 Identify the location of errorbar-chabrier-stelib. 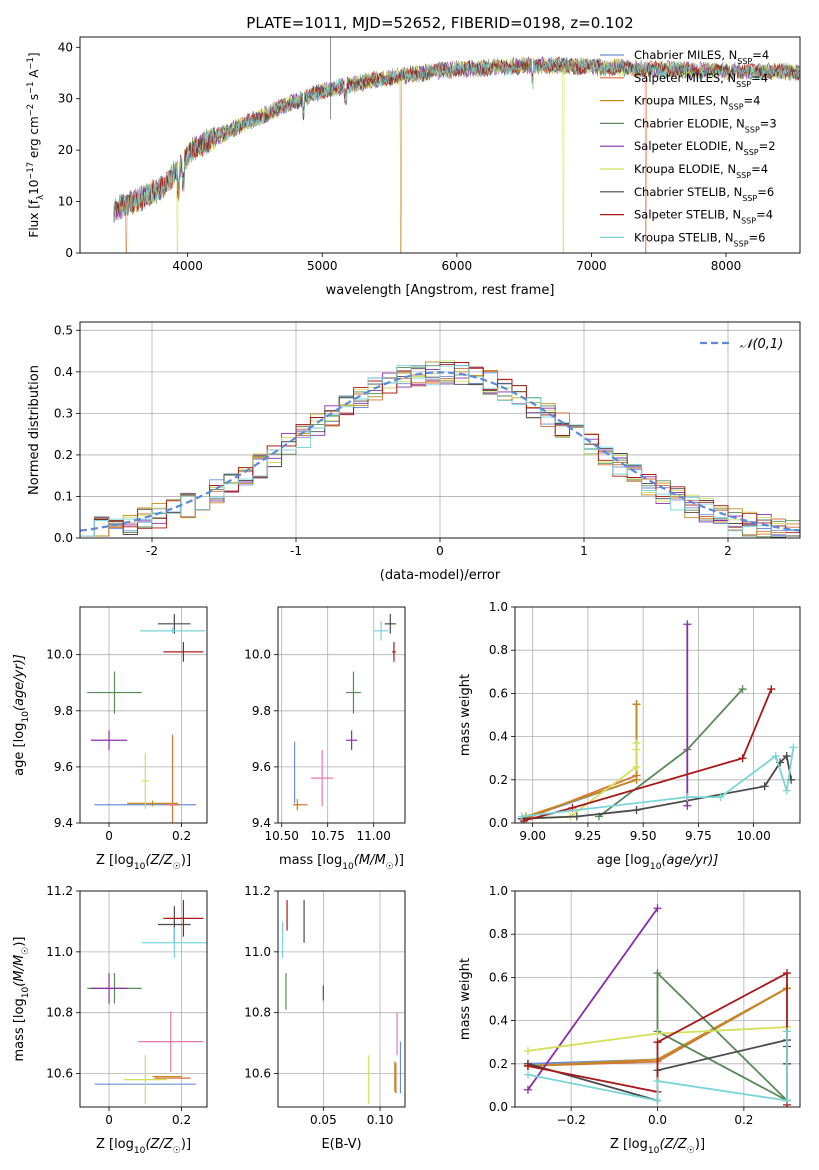
(390, 624).